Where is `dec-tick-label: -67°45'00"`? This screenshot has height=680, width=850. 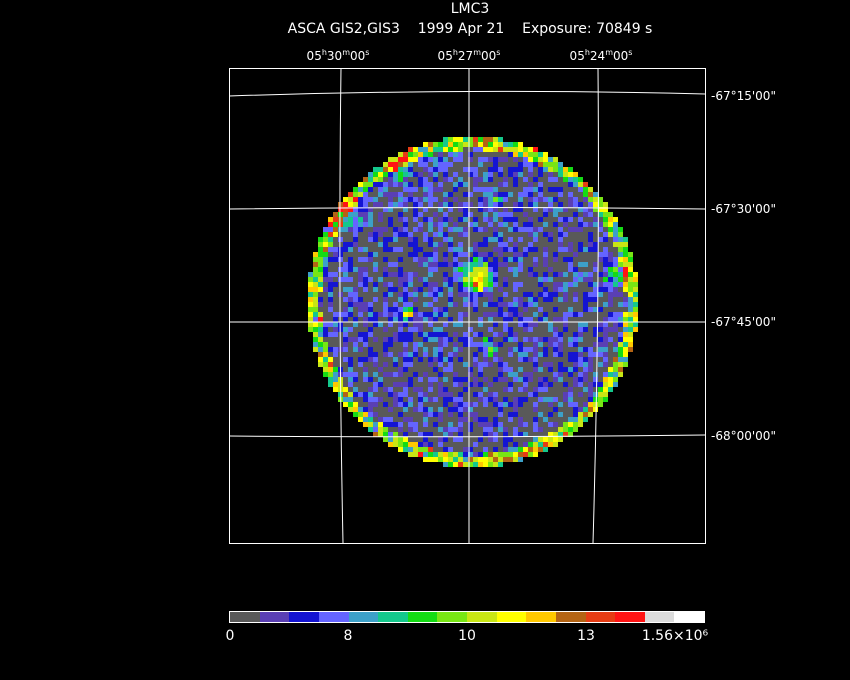
dec-tick-label: -67°45'00" is located at coordinates (743, 322).